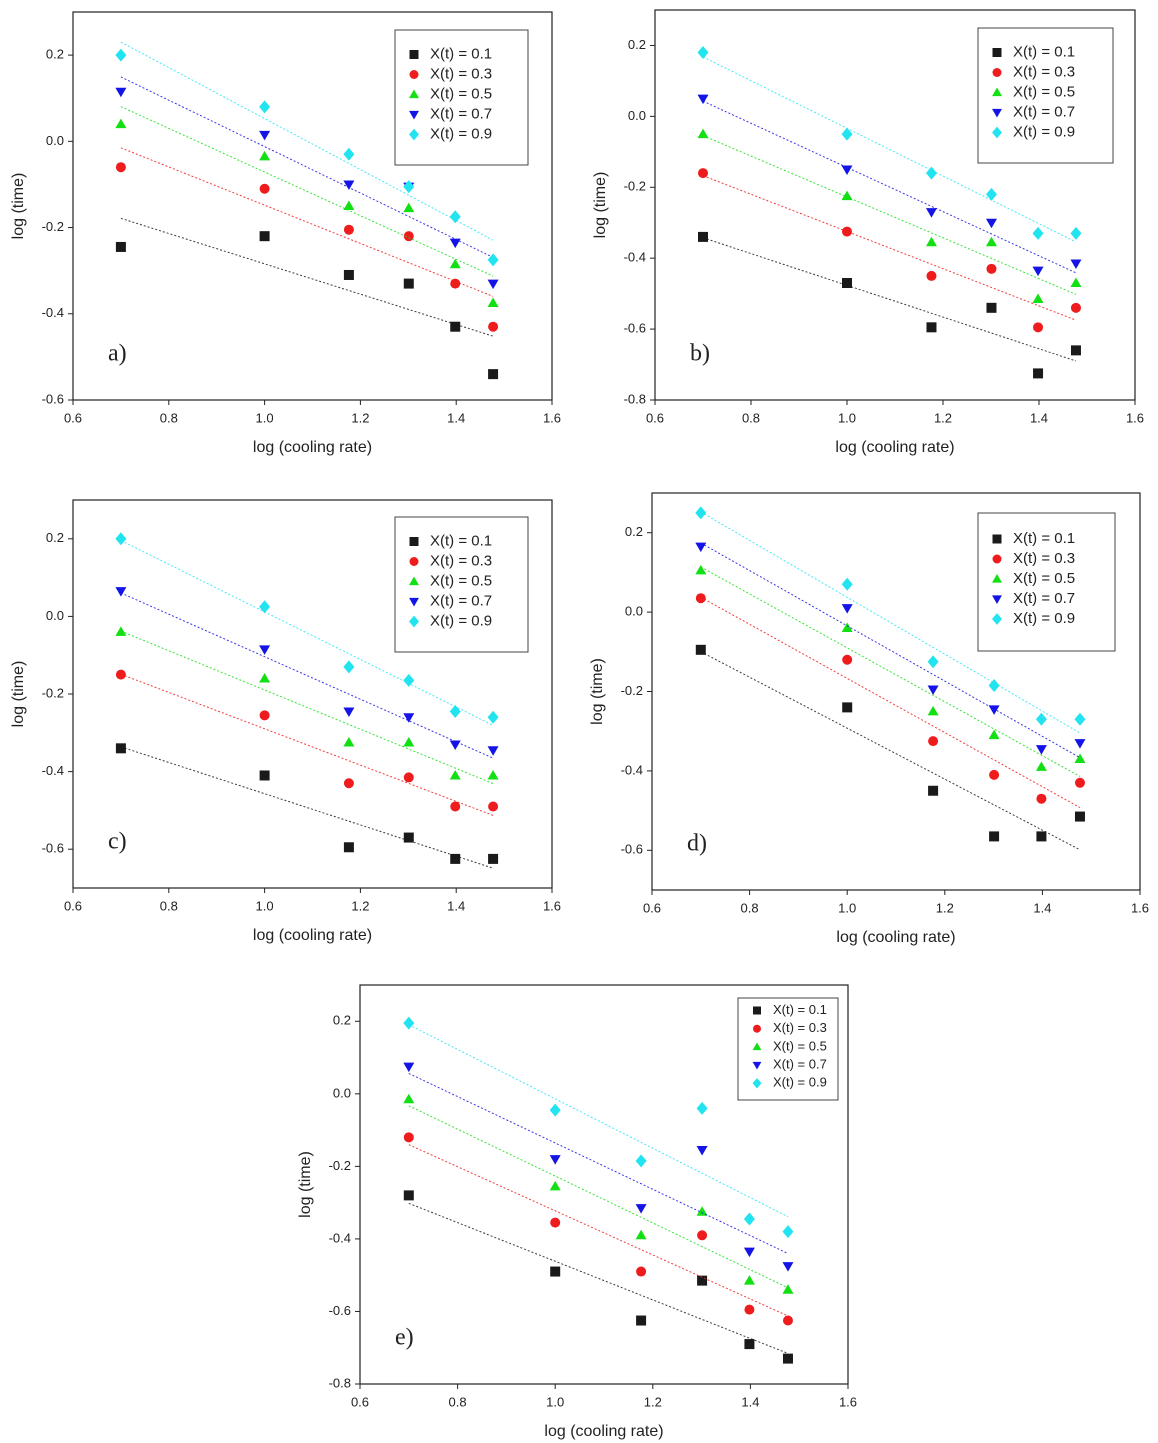 Image resolution: width=1158 pixels, height=1443 pixels. I want to click on plot-frame, so click(604, 1184).